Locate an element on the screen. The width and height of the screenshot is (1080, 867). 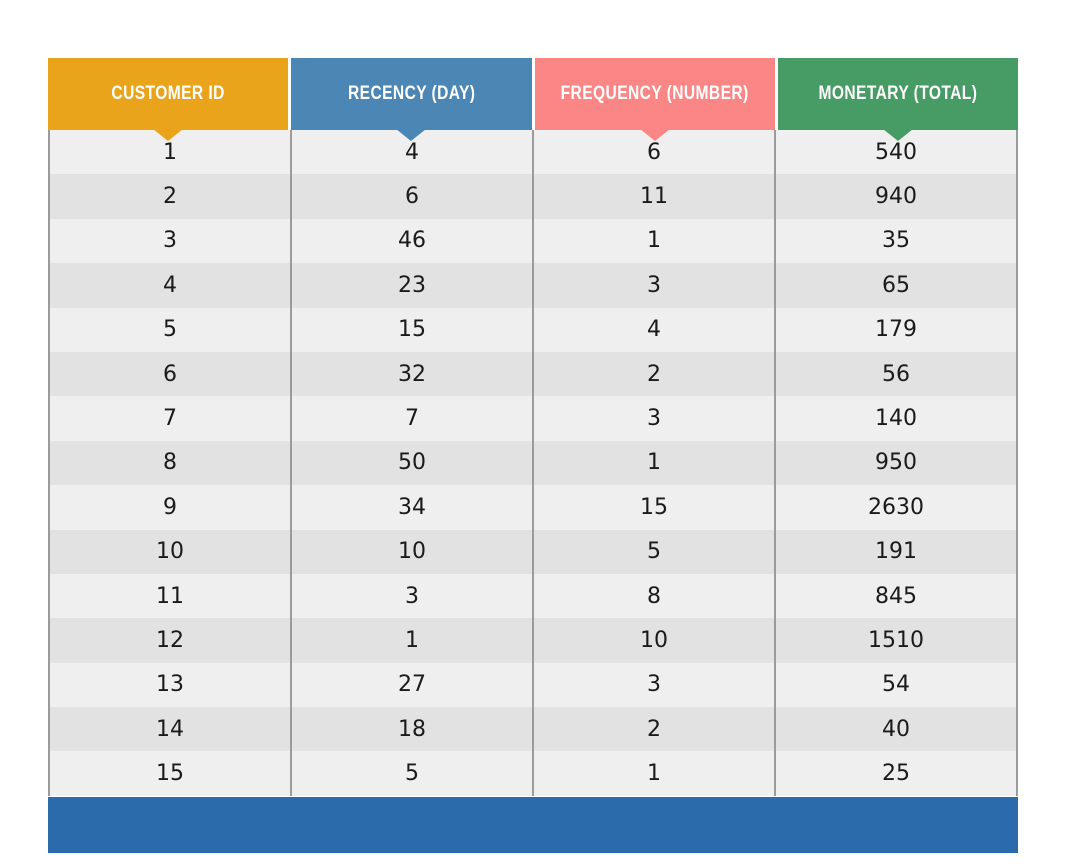
table-row: 10 10 5 191 is located at coordinates (533, 551).